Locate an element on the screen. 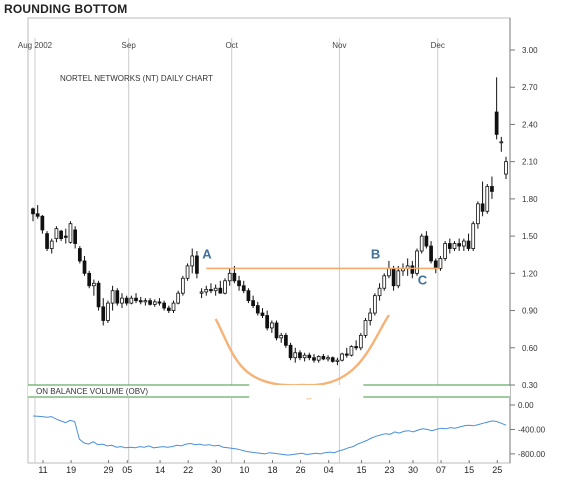 This screenshot has width=565, height=500. y-tick-label: 1.20 is located at coordinates (530, 273).